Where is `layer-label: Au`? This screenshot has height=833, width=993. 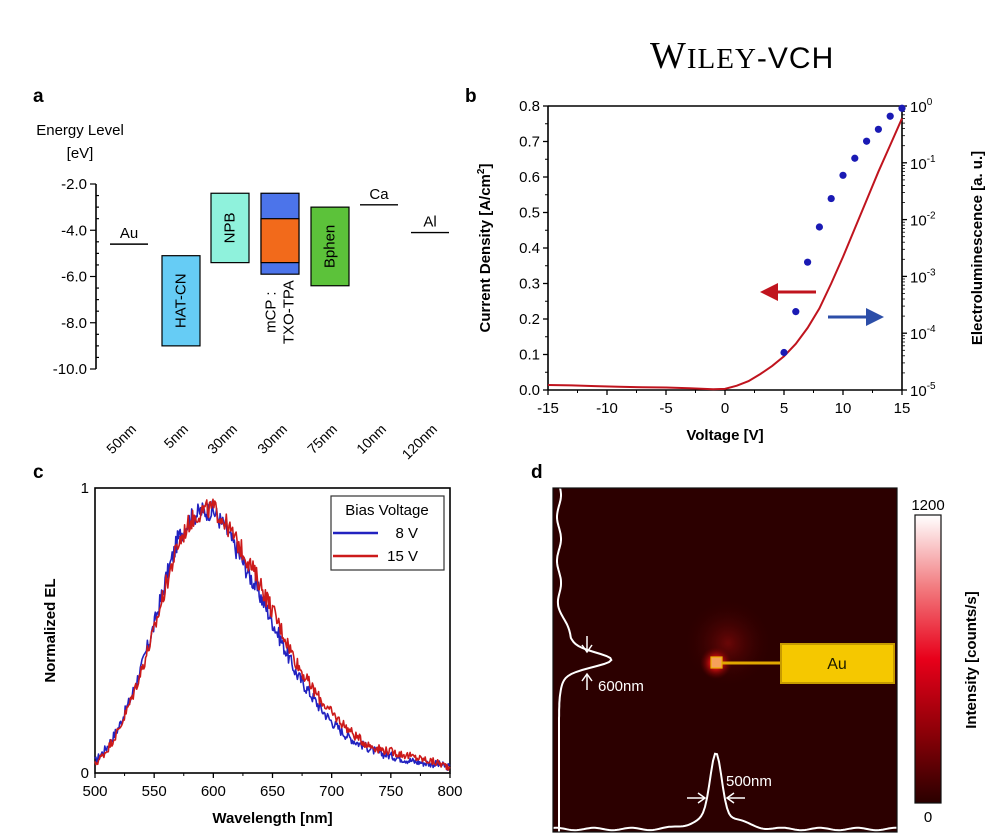 layer-label: Au is located at coordinates (129, 233).